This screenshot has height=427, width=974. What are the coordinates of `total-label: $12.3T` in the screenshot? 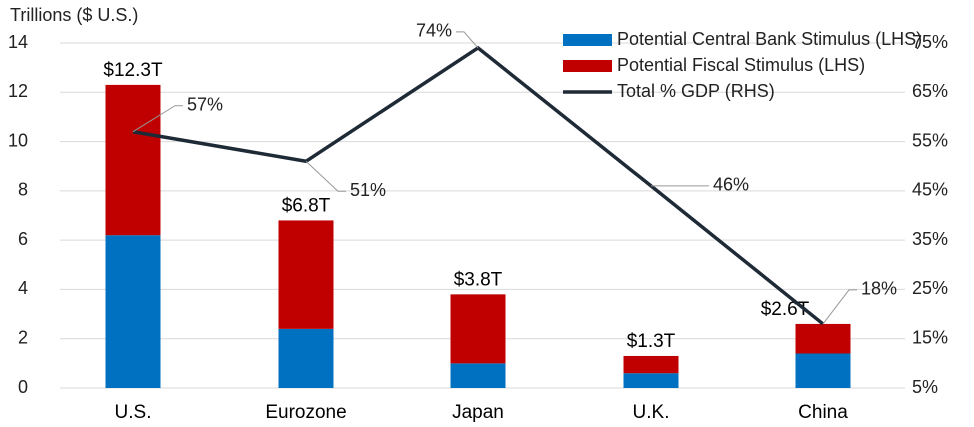 It's located at (133, 70).